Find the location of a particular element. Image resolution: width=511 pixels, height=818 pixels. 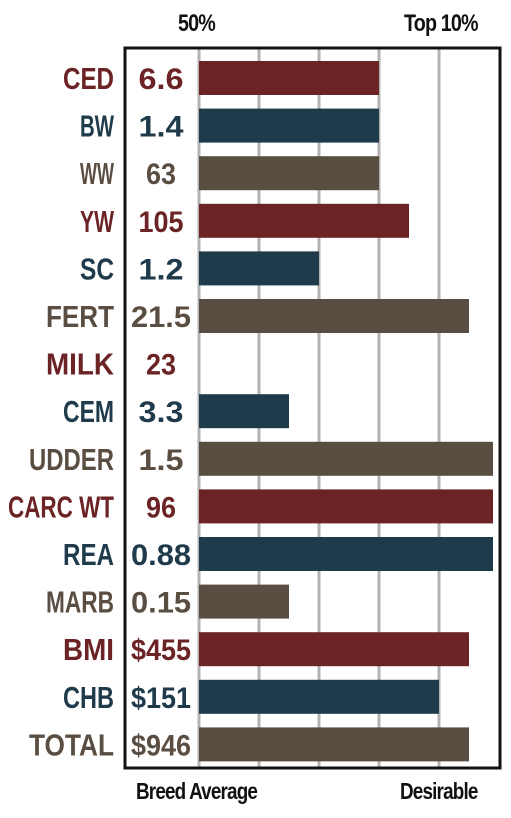

value-label: 21.5 is located at coordinates (161, 317).